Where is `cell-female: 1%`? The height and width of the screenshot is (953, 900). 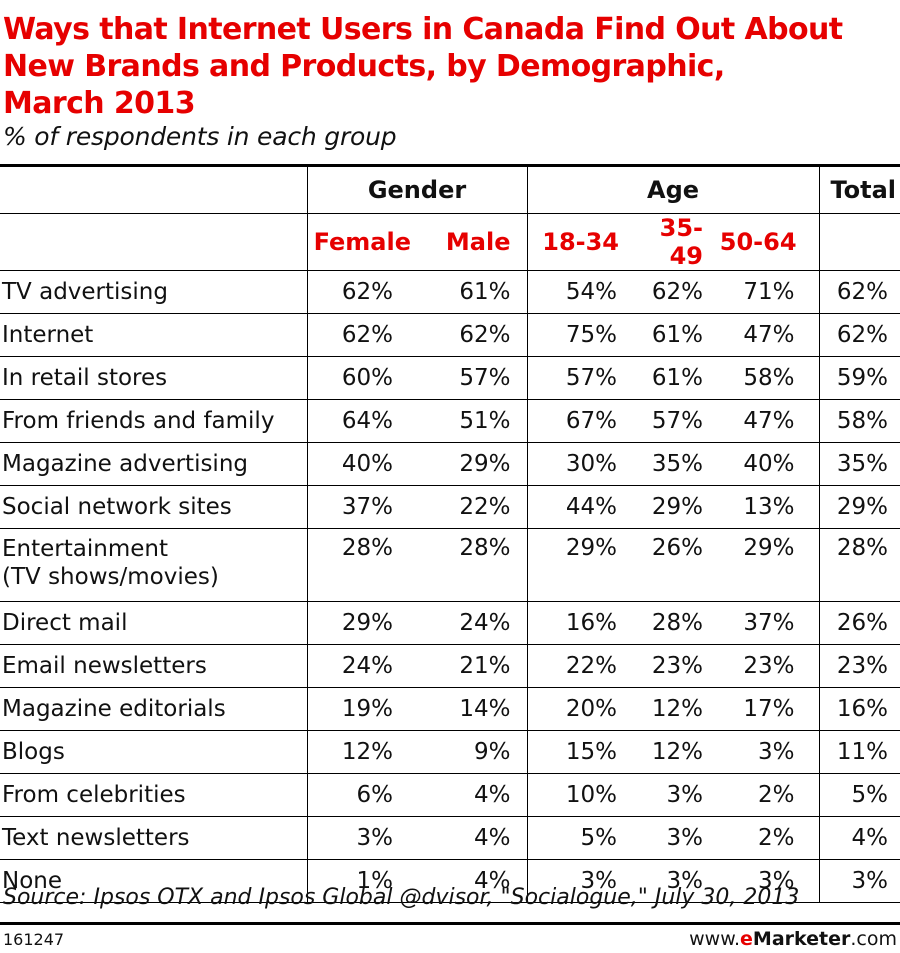
cell-female: 1% is located at coordinates (361, 881).